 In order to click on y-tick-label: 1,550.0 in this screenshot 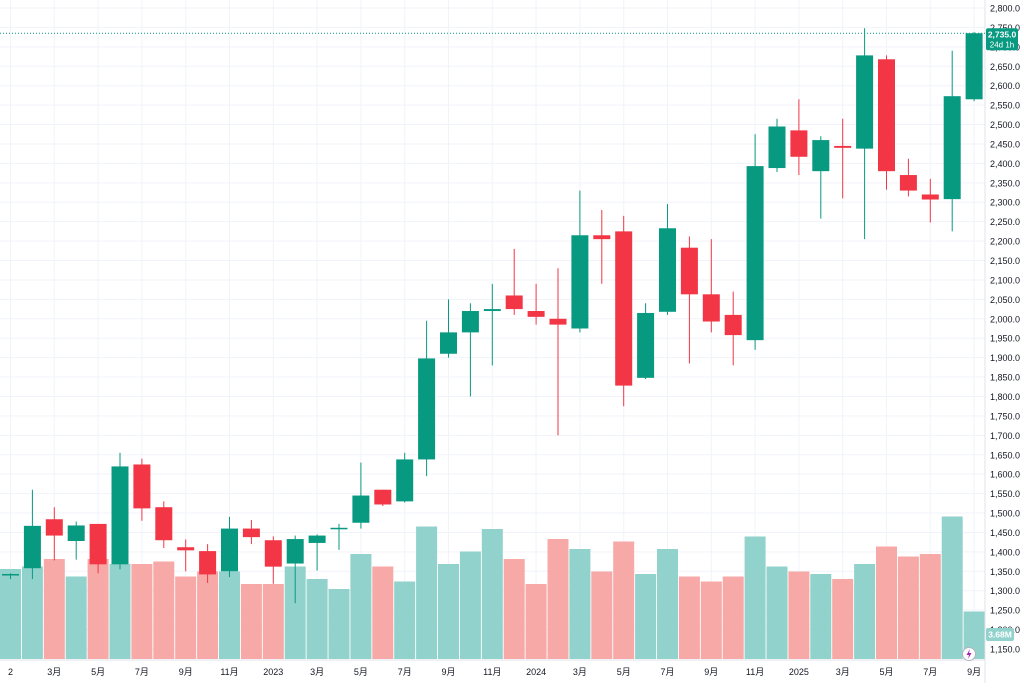, I will do `click(1005, 494)`.